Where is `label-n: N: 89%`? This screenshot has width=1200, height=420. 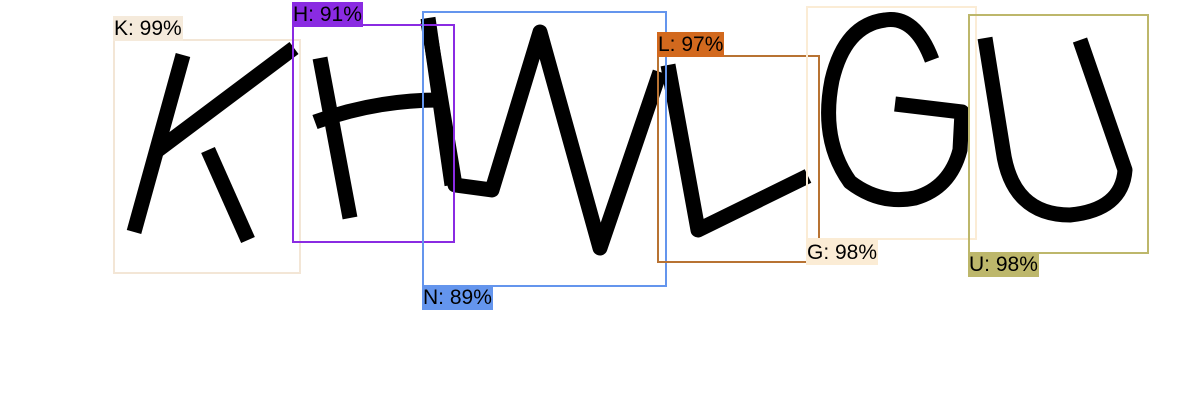 label-n: N: 89% is located at coordinates (457, 297).